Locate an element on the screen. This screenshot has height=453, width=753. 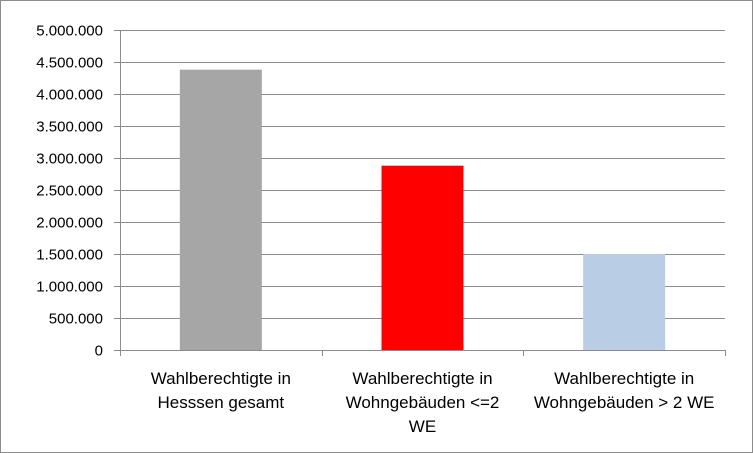
x-tick-label: Wahlberechtigte in Hesssen gesamt is located at coordinates (221, 390).